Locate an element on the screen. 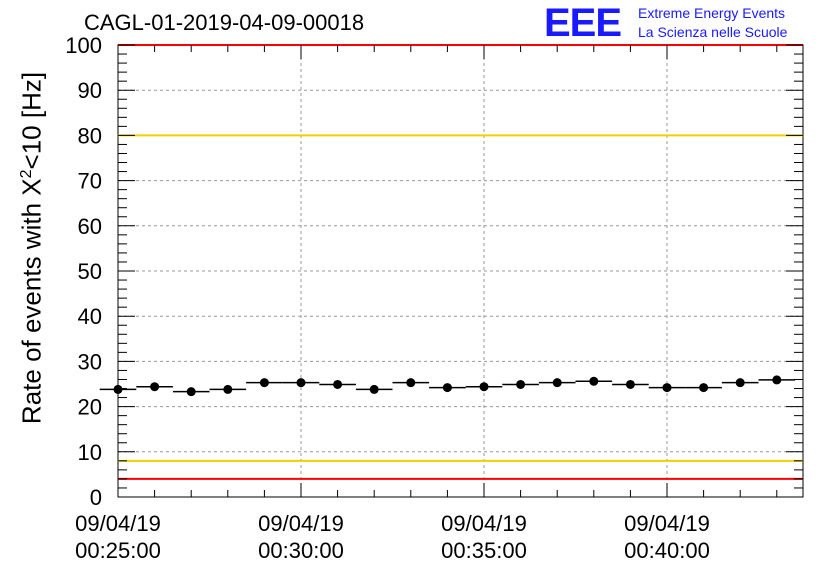  chart-title: CAGL-01-2019-04-09-00018 is located at coordinates (224, 22).